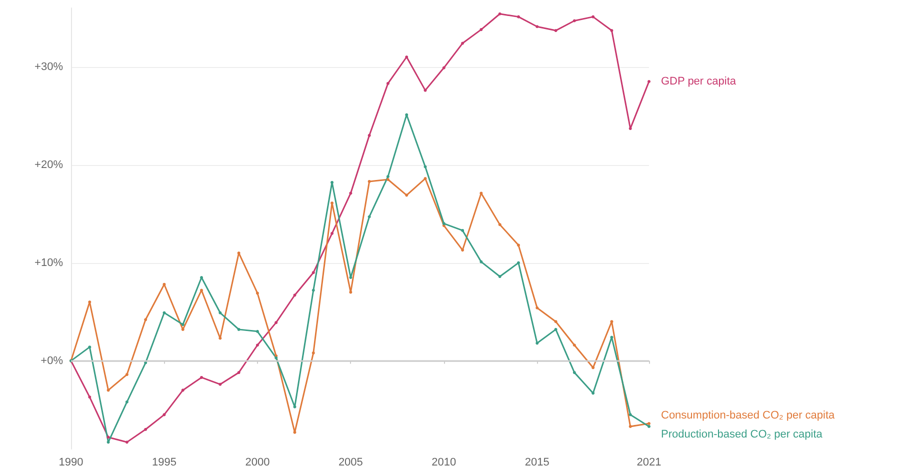 This screenshot has height=474, width=905. What do you see at coordinates (257, 462) in the screenshot?
I see `x-tick-label: 2000` at bounding box center [257, 462].